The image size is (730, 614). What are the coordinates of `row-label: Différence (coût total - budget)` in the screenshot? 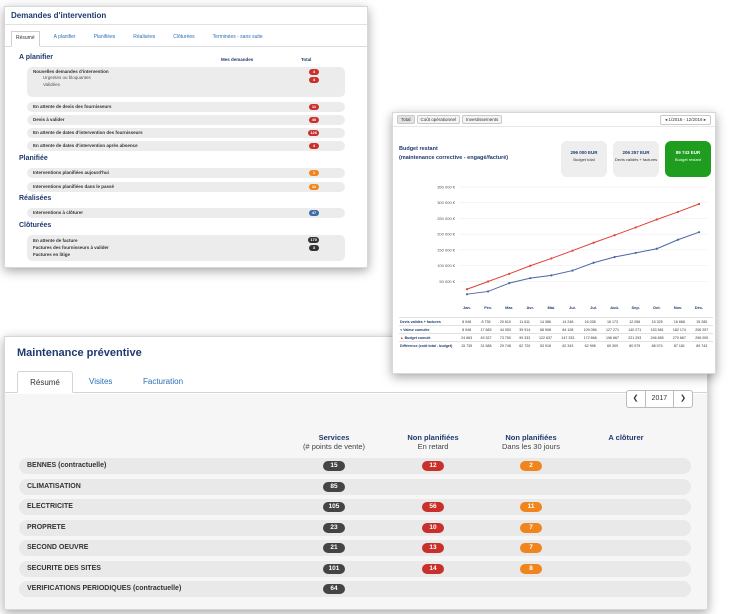 It's located at (426, 345).